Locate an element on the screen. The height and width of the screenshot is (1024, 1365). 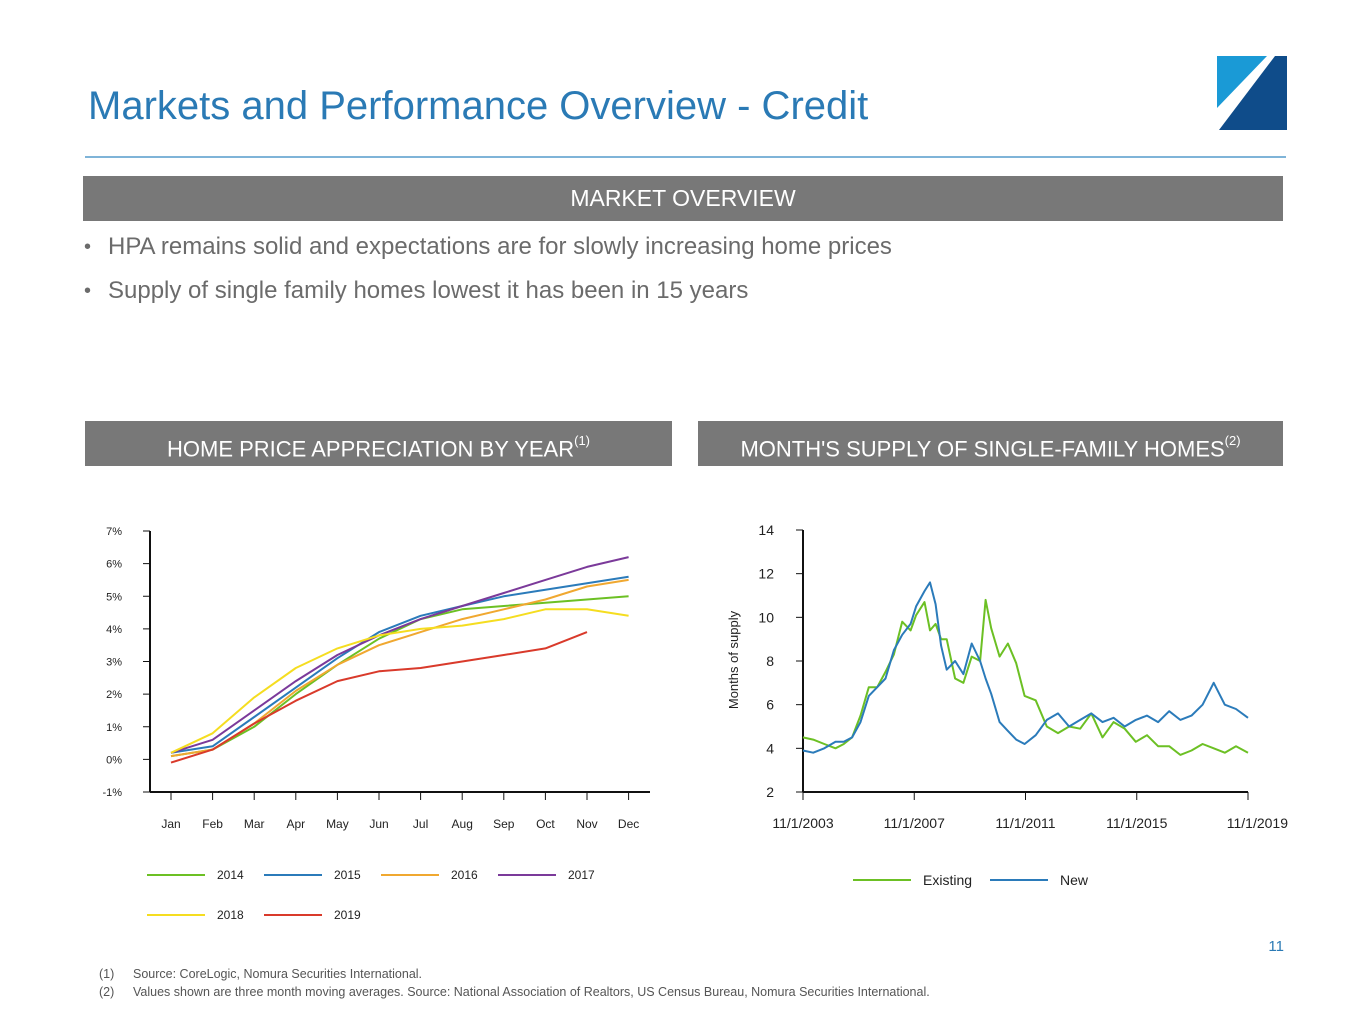
y-tick-label: 5% is located at coordinates (114, 597).